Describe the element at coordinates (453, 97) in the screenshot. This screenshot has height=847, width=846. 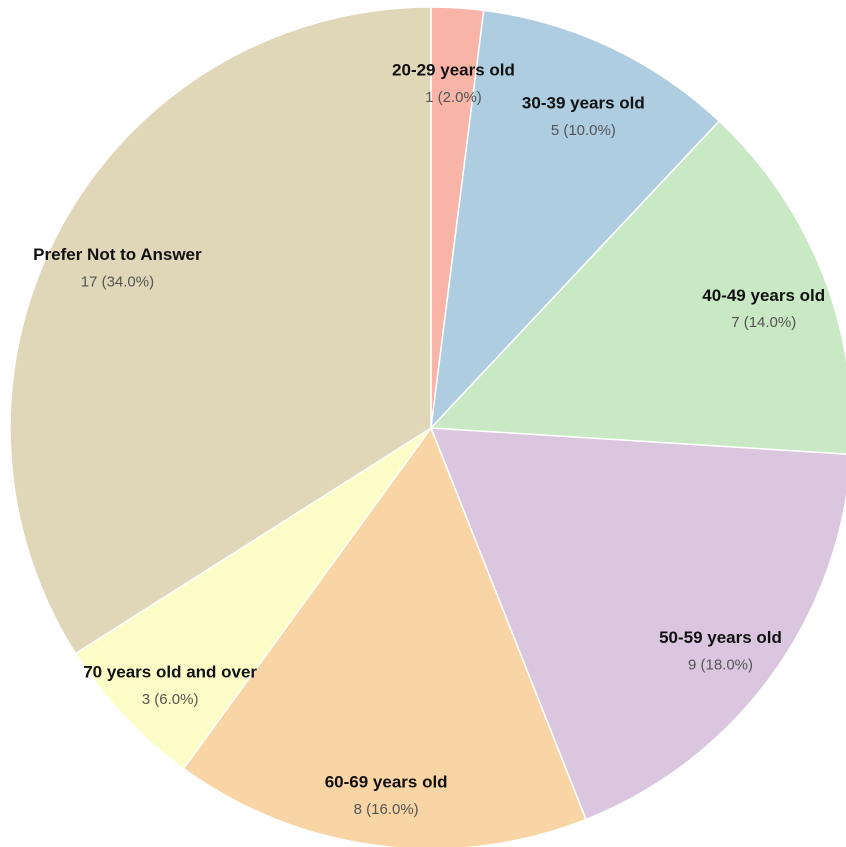
I see `slice-value-label: 1 (2.0%)` at that location.